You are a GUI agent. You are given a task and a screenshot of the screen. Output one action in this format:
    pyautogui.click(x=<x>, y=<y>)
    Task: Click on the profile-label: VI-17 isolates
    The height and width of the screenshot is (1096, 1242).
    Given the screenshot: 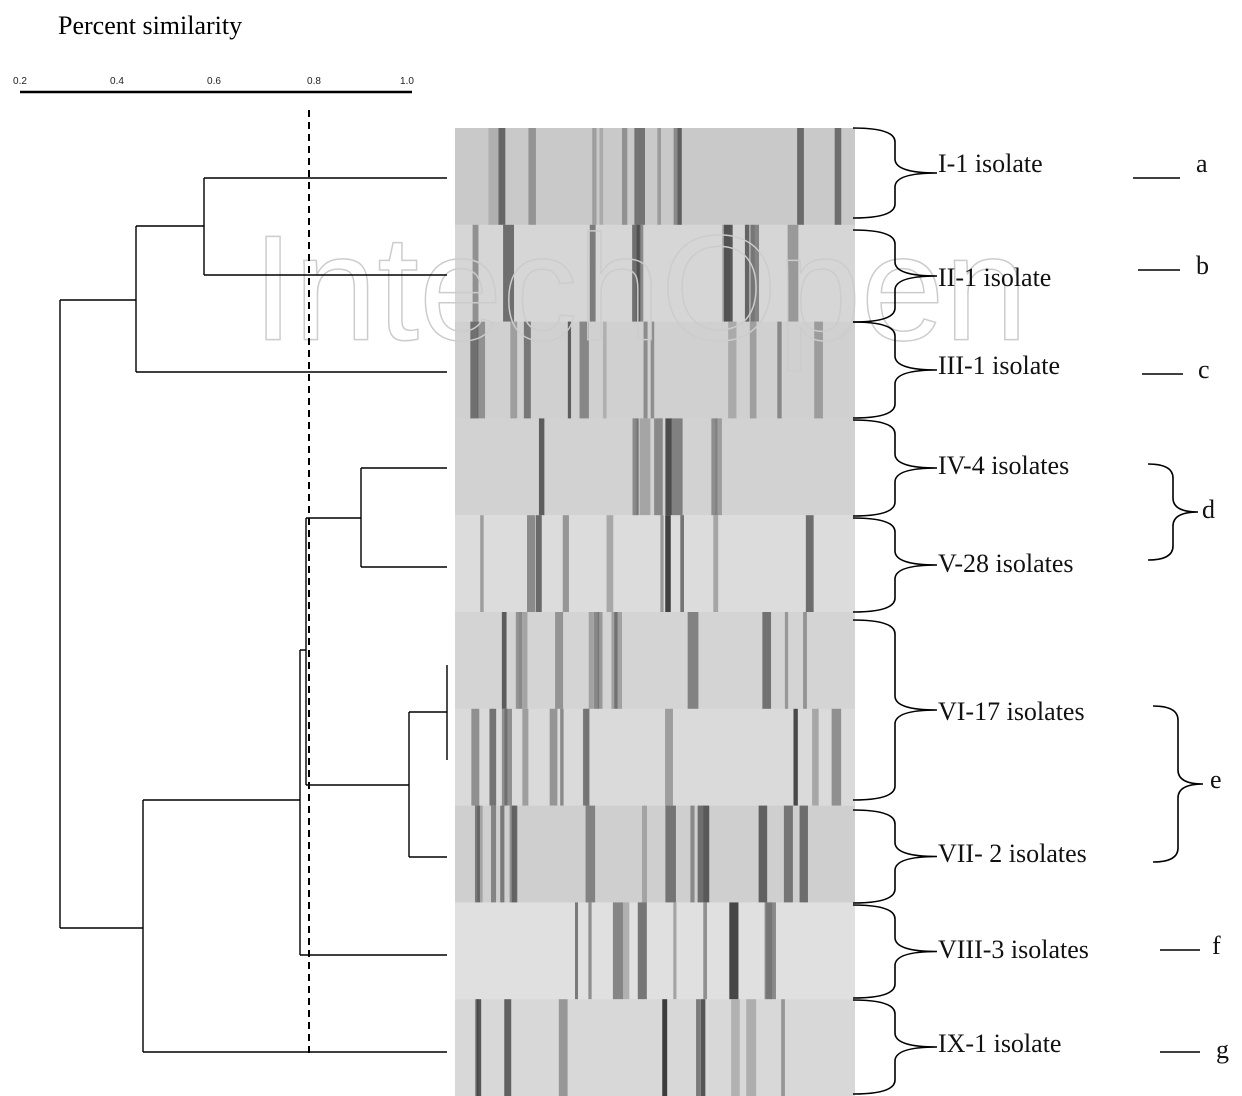 What is the action you would take?
    pyautogui.click(x=1011, y=711)
    